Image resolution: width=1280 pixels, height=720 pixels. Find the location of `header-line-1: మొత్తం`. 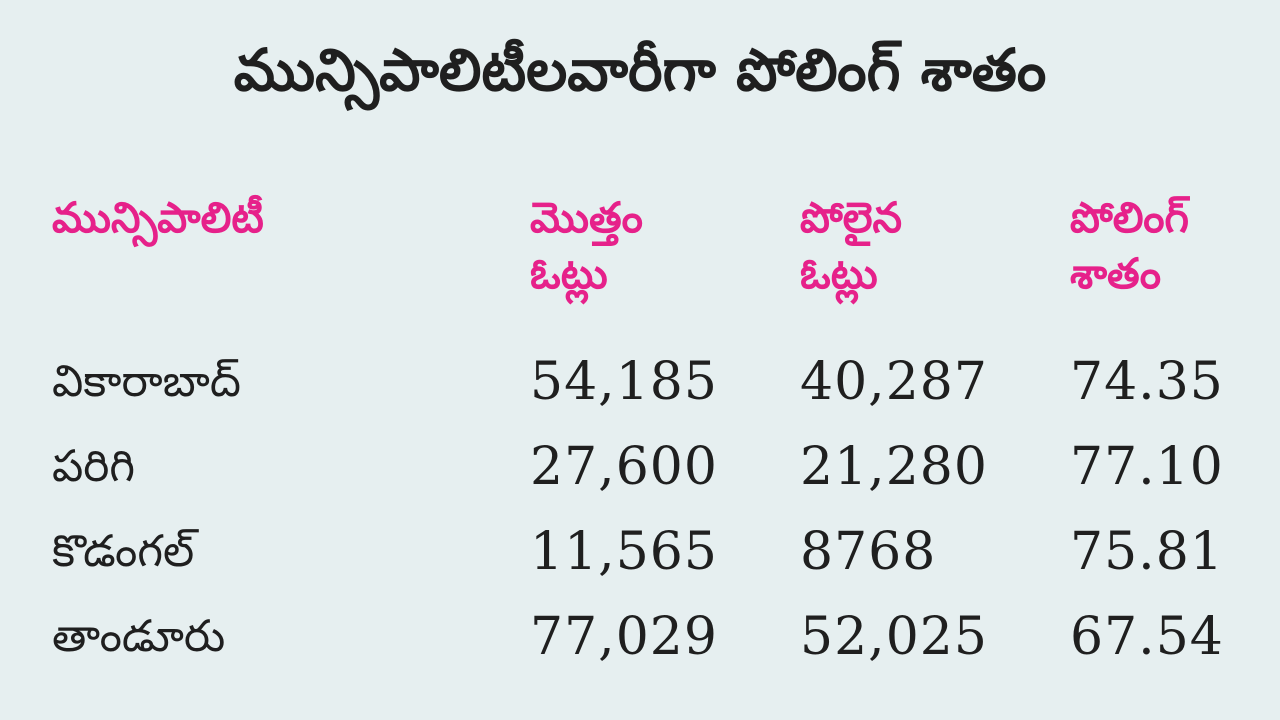

header-line-1: మొత్తం is located at coordinates (586, 217).